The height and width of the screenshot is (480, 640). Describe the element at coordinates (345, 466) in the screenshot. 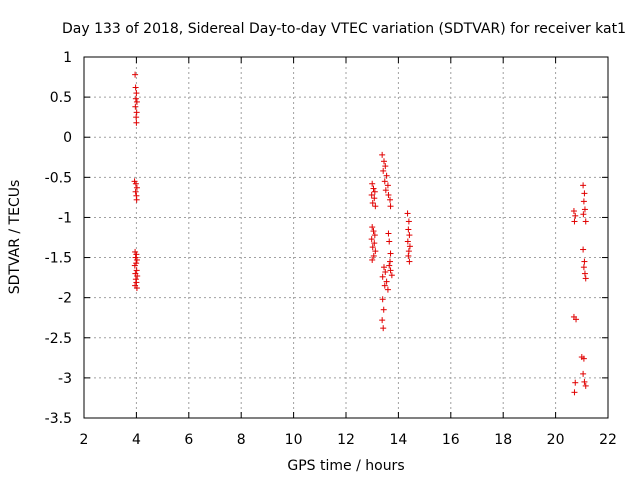

I see `x-axis-label: GPS time / hours` at that location.